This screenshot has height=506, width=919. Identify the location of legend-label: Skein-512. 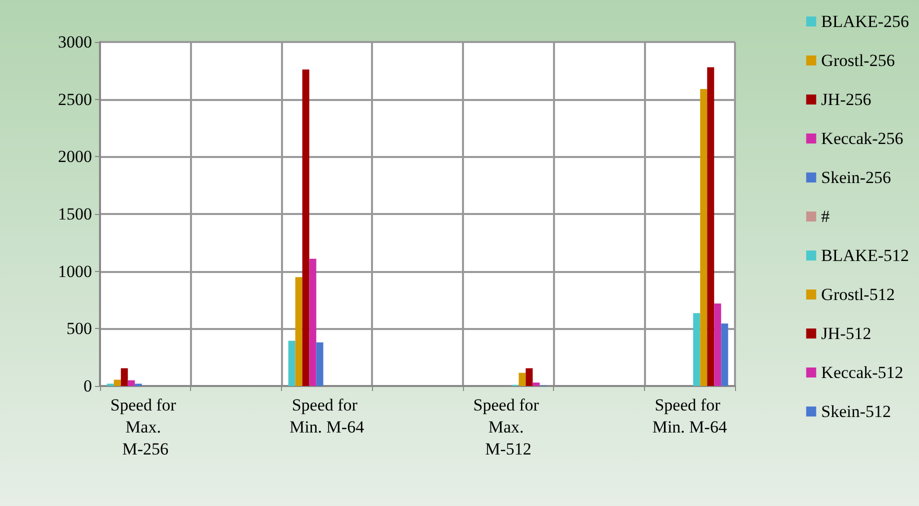
(856, 411).